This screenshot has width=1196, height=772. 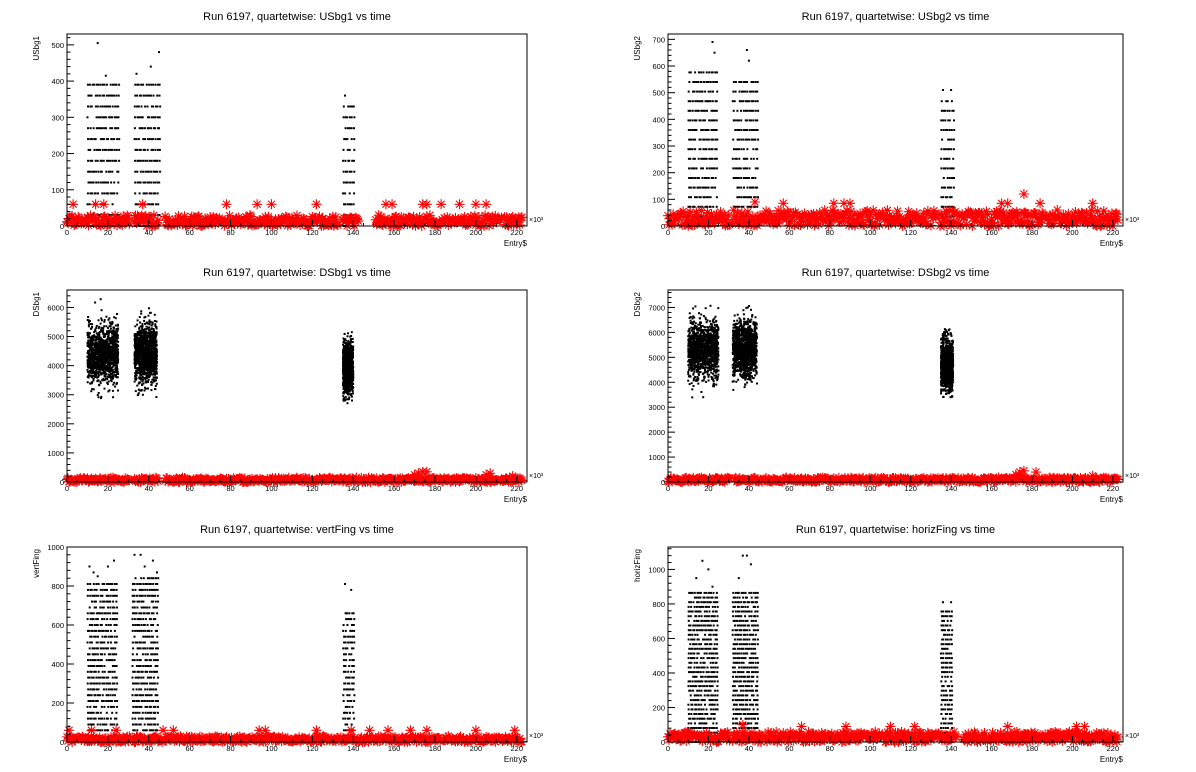 What do you see at coordinates (230, 232) in the screenshot?
I see `x-tick-label: 80` at bounding box center [230, 232].